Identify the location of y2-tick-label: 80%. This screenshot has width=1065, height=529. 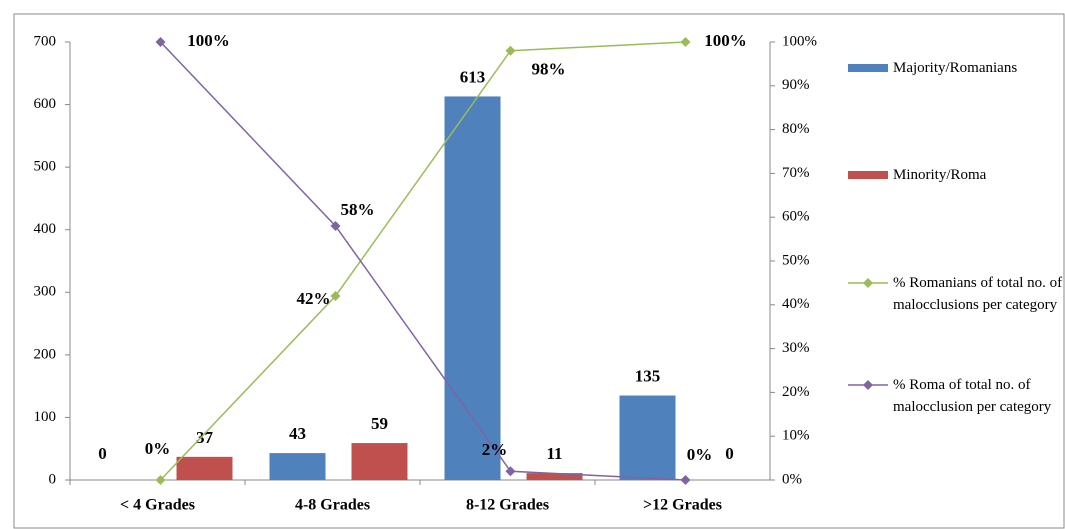
(796, 129).